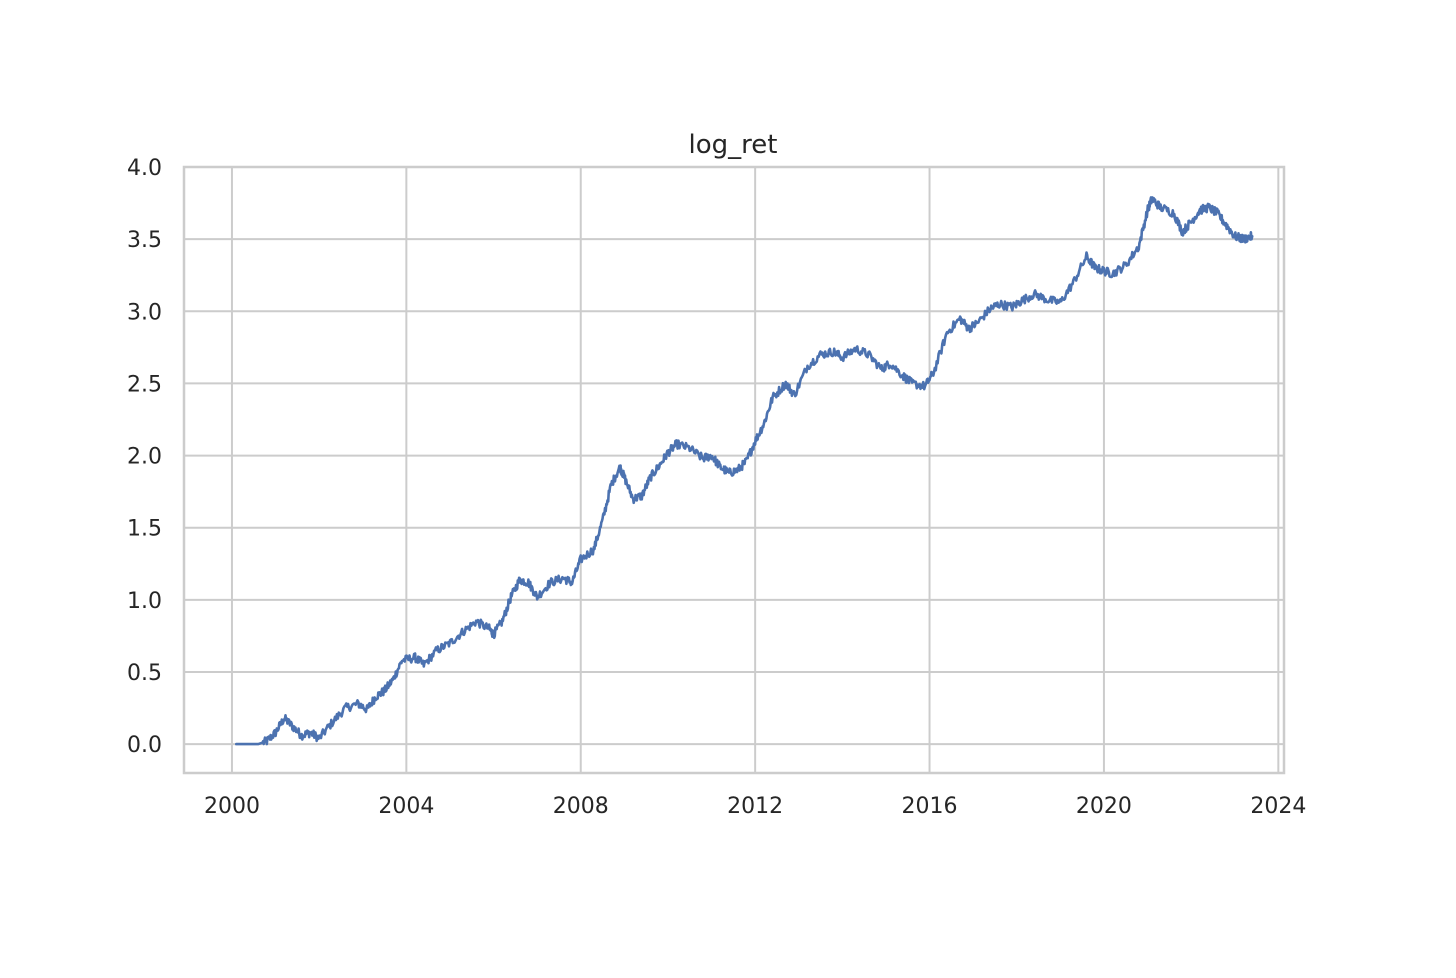 This screenshot has width=1456, height=978. I want to click on y-tick-label: 2.0, so click(144, 457).